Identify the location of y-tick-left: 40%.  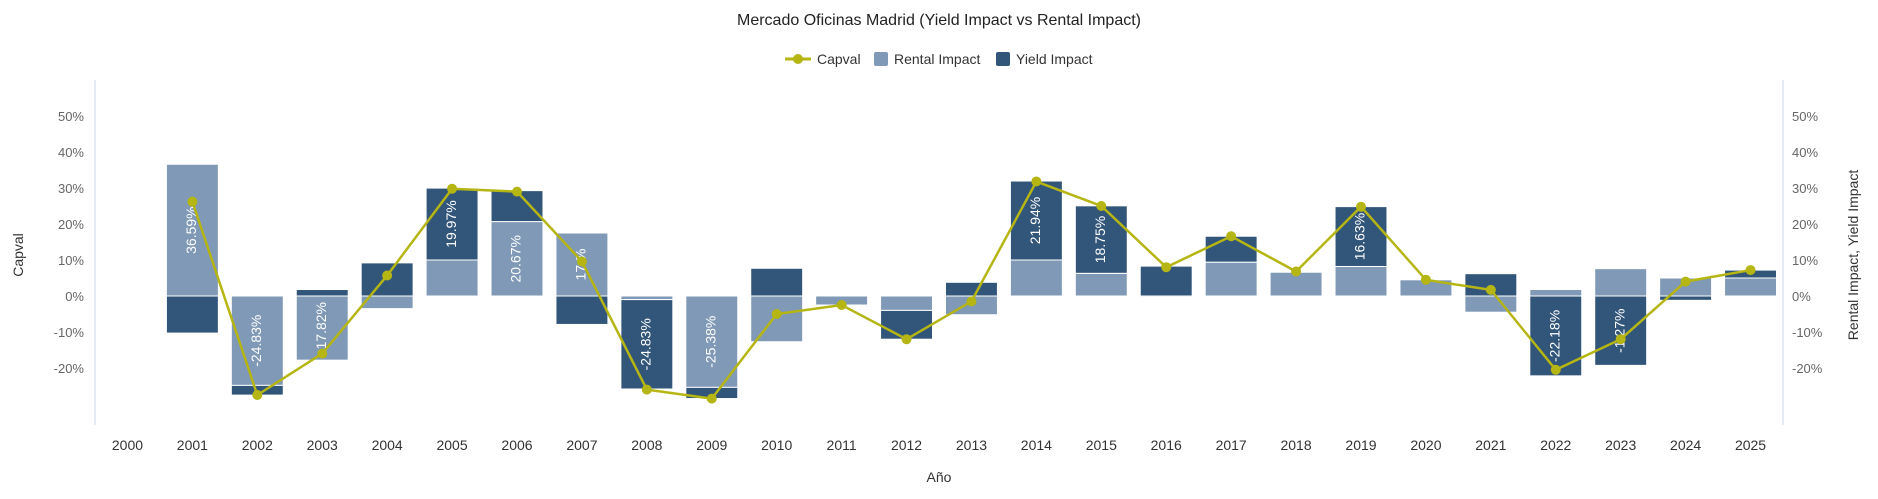
(71, 152).